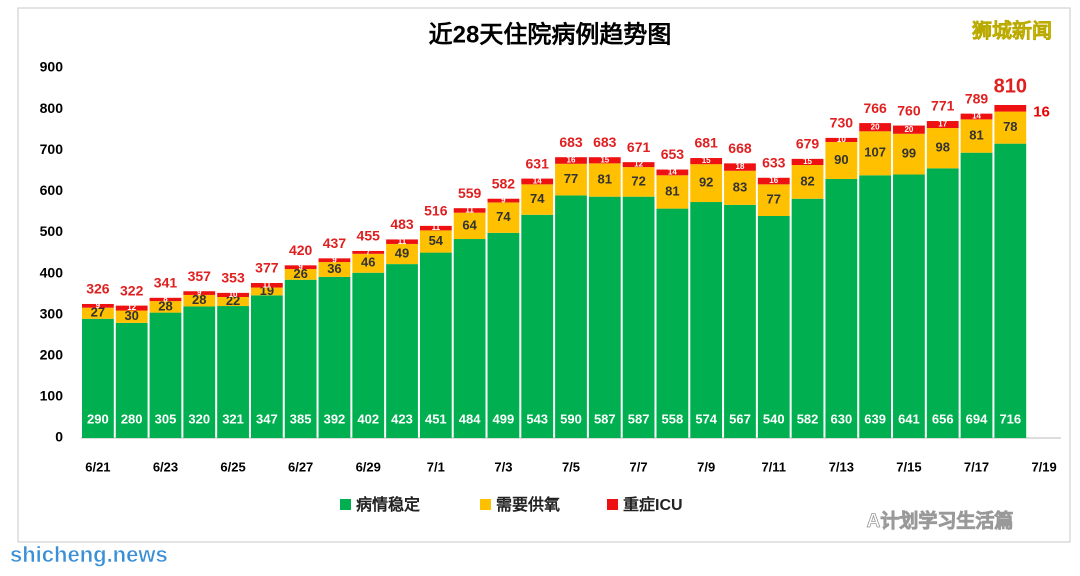 The height and width of the screenshot is (576, 1080). What do you see at coordinates (875, 418) in the screenshot?
I see `segment-label: 639` at bounding box center [875, 418].